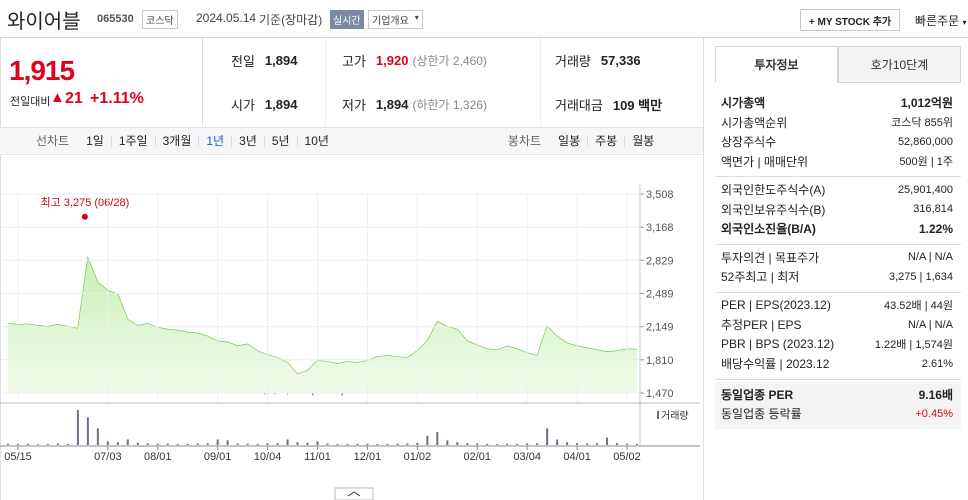 This screenshot has width=968, height=500. Describe the element at coordinates (354, 493) in the screenshot. I see `expand-button` at that location.